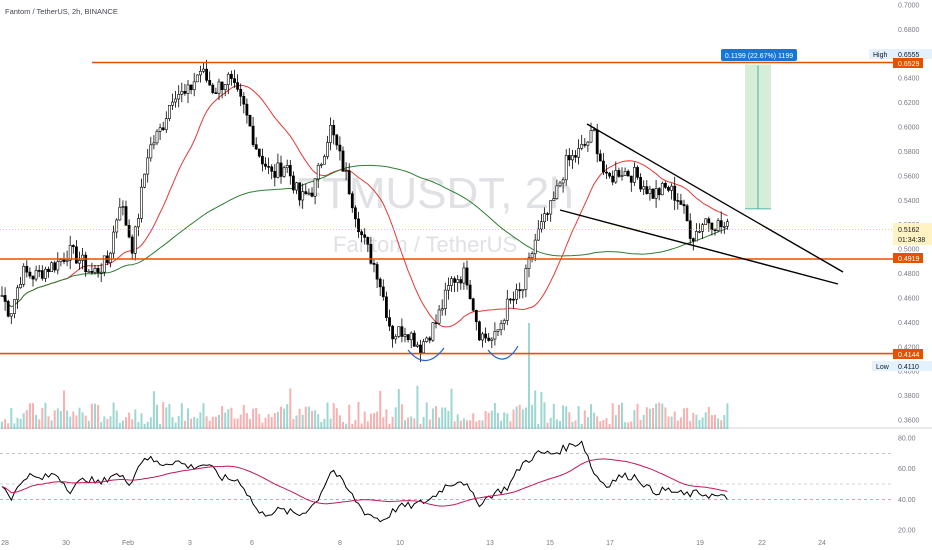  What do you see at coordinates (883, 367) in the screenshot?
I see `low-label: Low` at bounding box center [883, 367].